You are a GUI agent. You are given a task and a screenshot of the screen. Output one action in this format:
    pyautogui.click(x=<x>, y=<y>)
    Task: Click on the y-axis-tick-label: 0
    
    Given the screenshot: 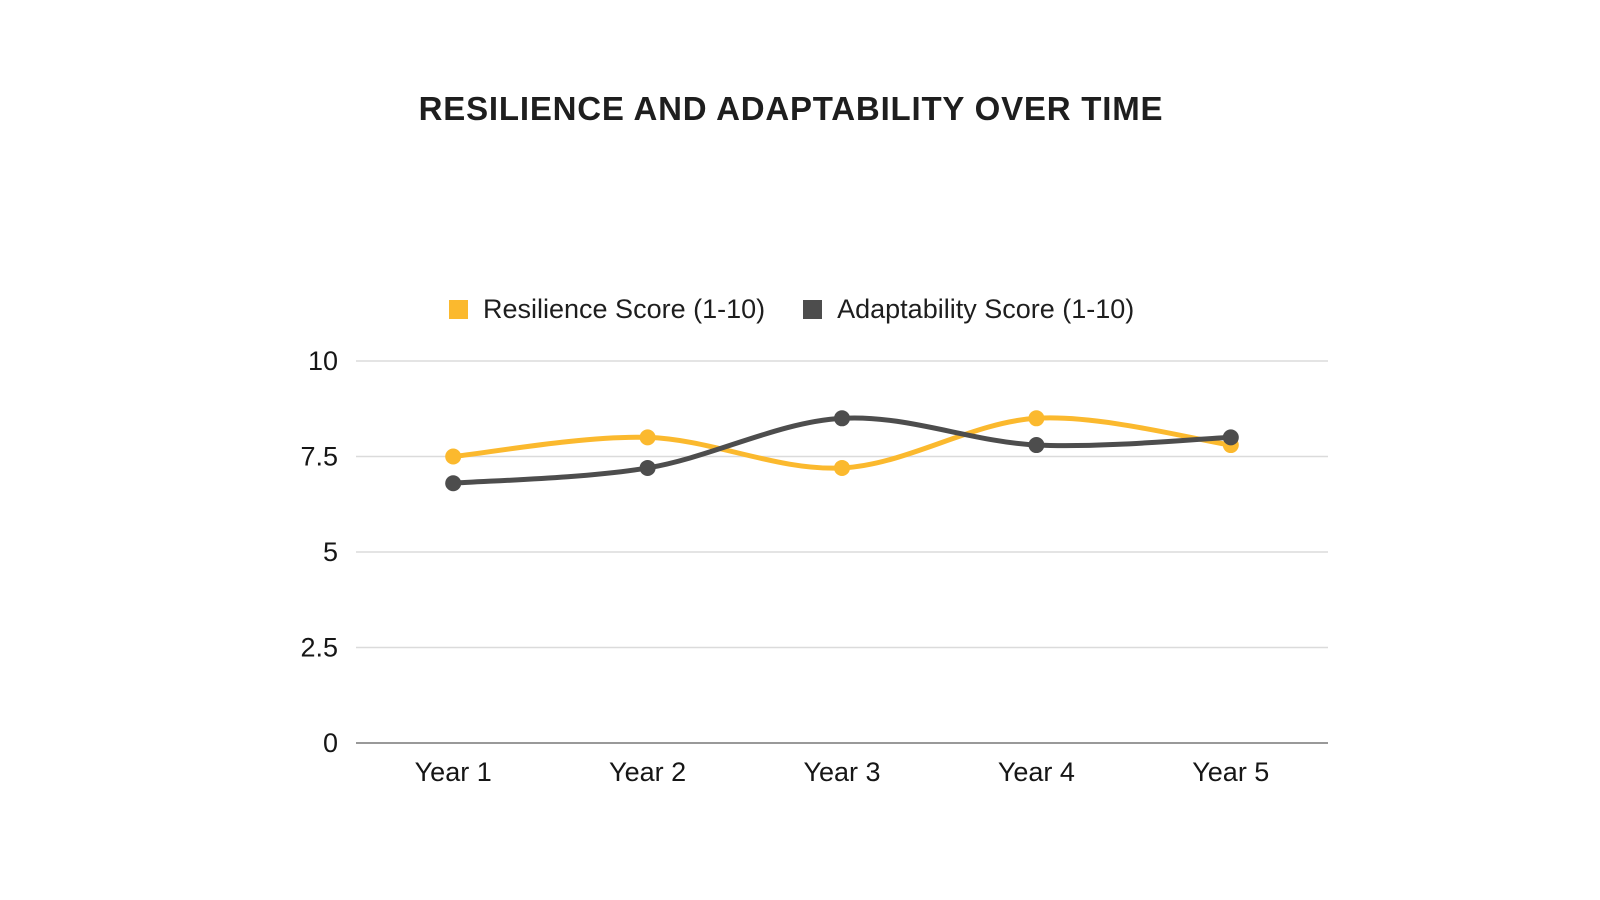 What is the action you would take?
    pyautogui.click(x=330, y=743)
    